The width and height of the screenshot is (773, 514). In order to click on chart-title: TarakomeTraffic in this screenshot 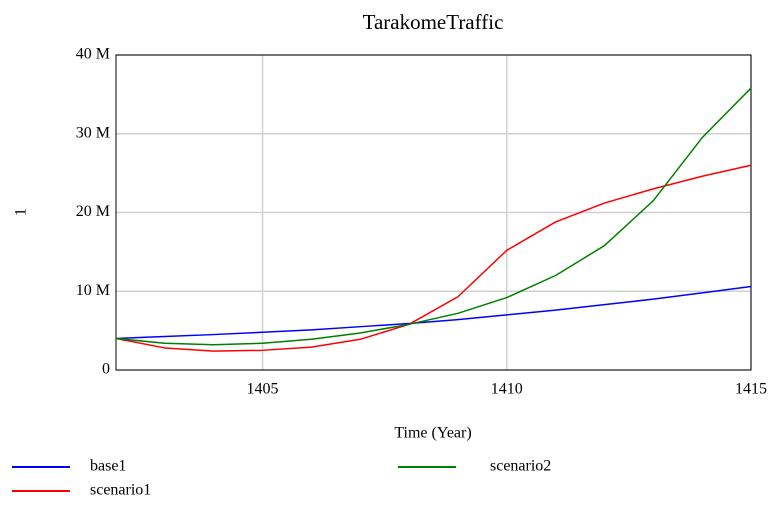, I will do `click(433, 22)`.